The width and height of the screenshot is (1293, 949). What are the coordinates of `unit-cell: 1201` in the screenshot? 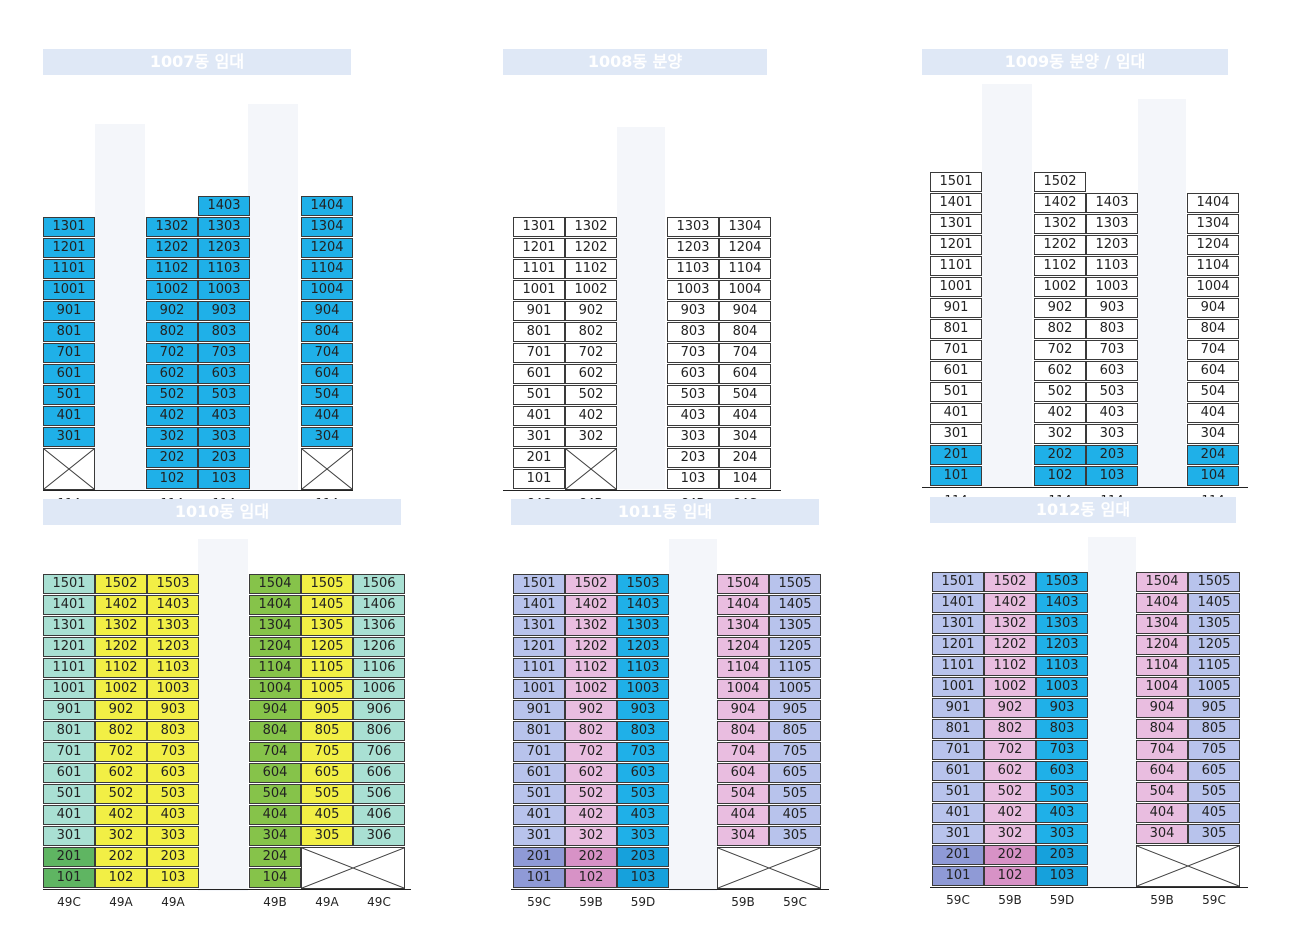 It's located at (956, 245).